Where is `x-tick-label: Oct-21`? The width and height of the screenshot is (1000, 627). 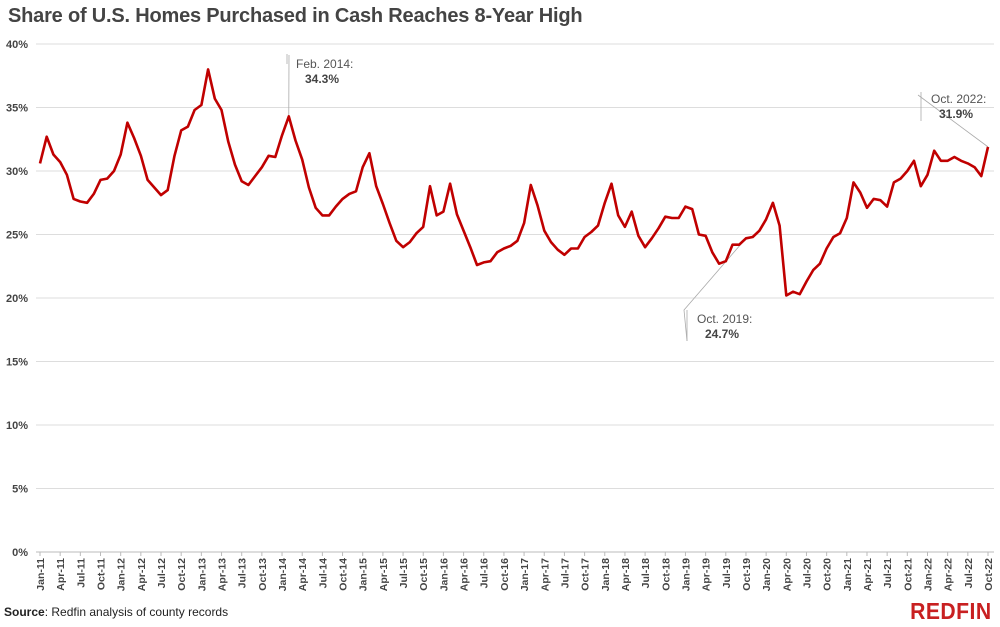 x-tick-label: Oct-21 is located at coordinates (908, 574).